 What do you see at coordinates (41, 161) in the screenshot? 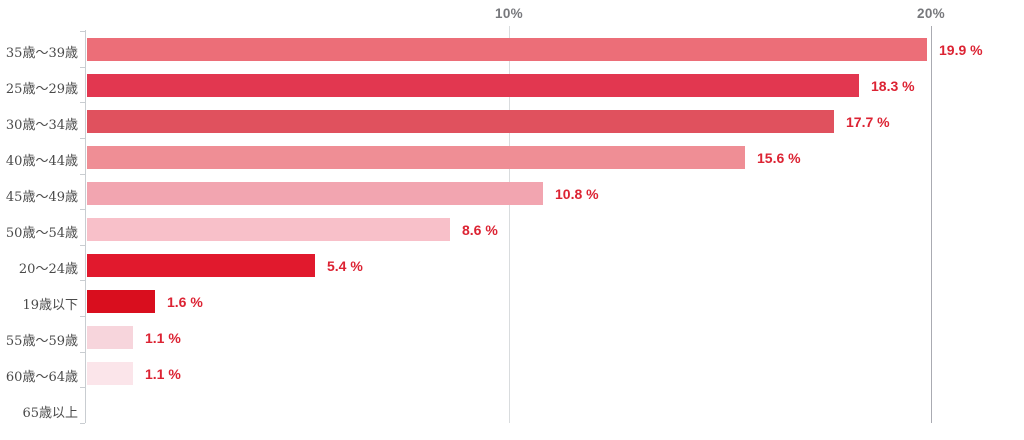
I see `category-label: 40歳〜44歳` at bounding box center [41, 161].